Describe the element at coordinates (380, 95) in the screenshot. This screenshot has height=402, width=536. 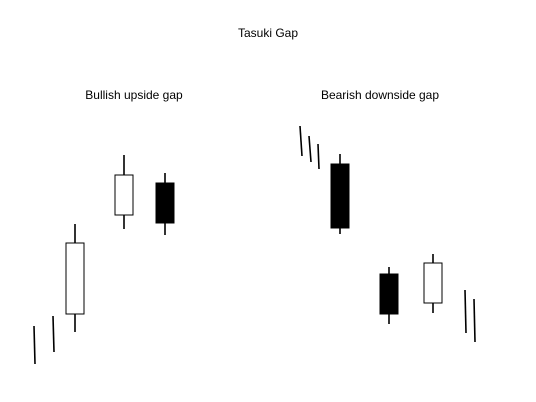
I see `bearish-panel-label: Bearish downside gap` at that location.